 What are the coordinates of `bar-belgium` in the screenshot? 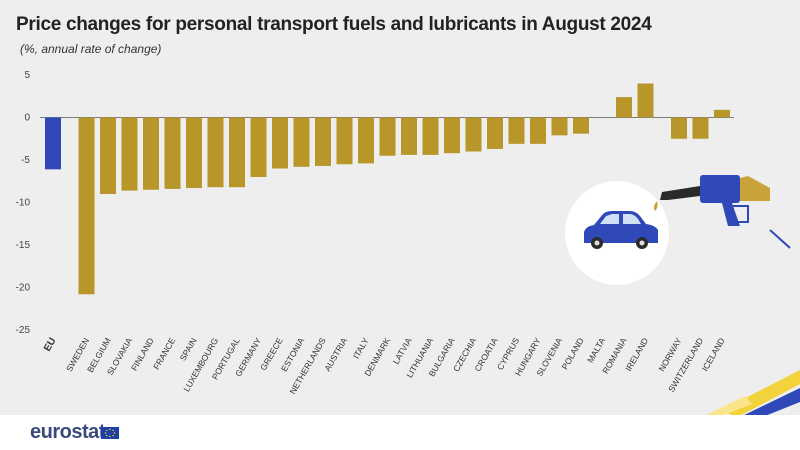 It's located at (108, 155).